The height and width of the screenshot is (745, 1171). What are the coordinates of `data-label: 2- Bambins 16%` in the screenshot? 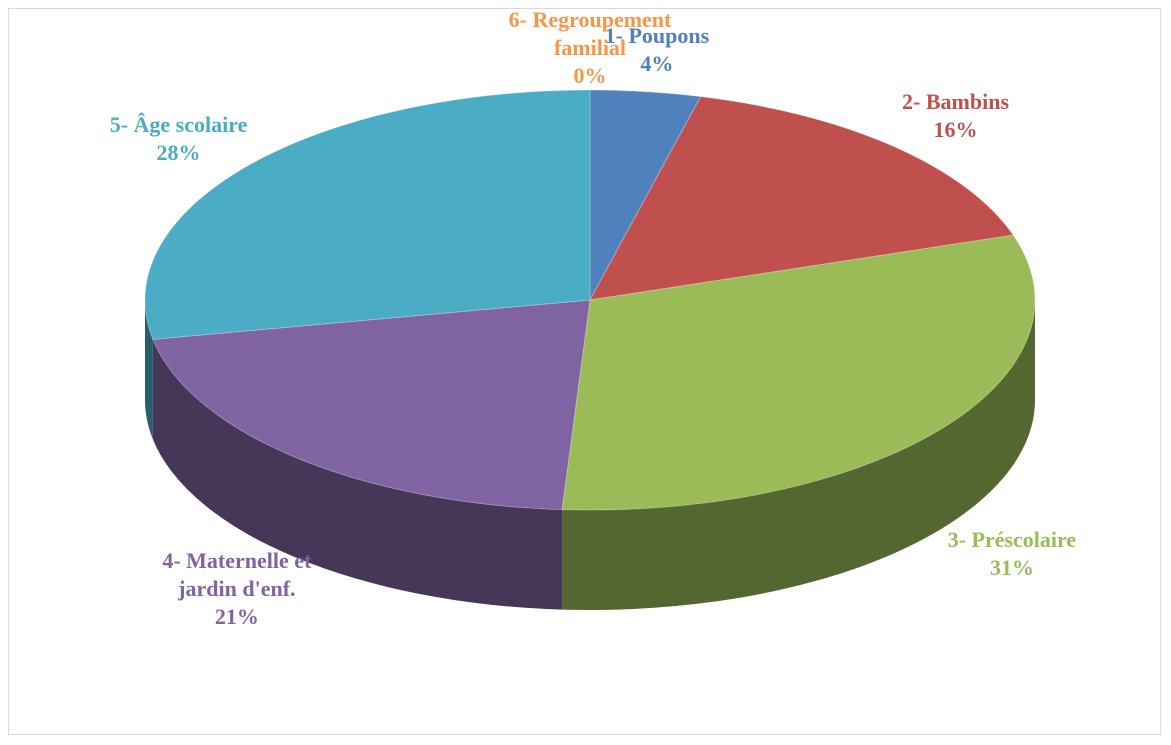 It's located at (956, 116).